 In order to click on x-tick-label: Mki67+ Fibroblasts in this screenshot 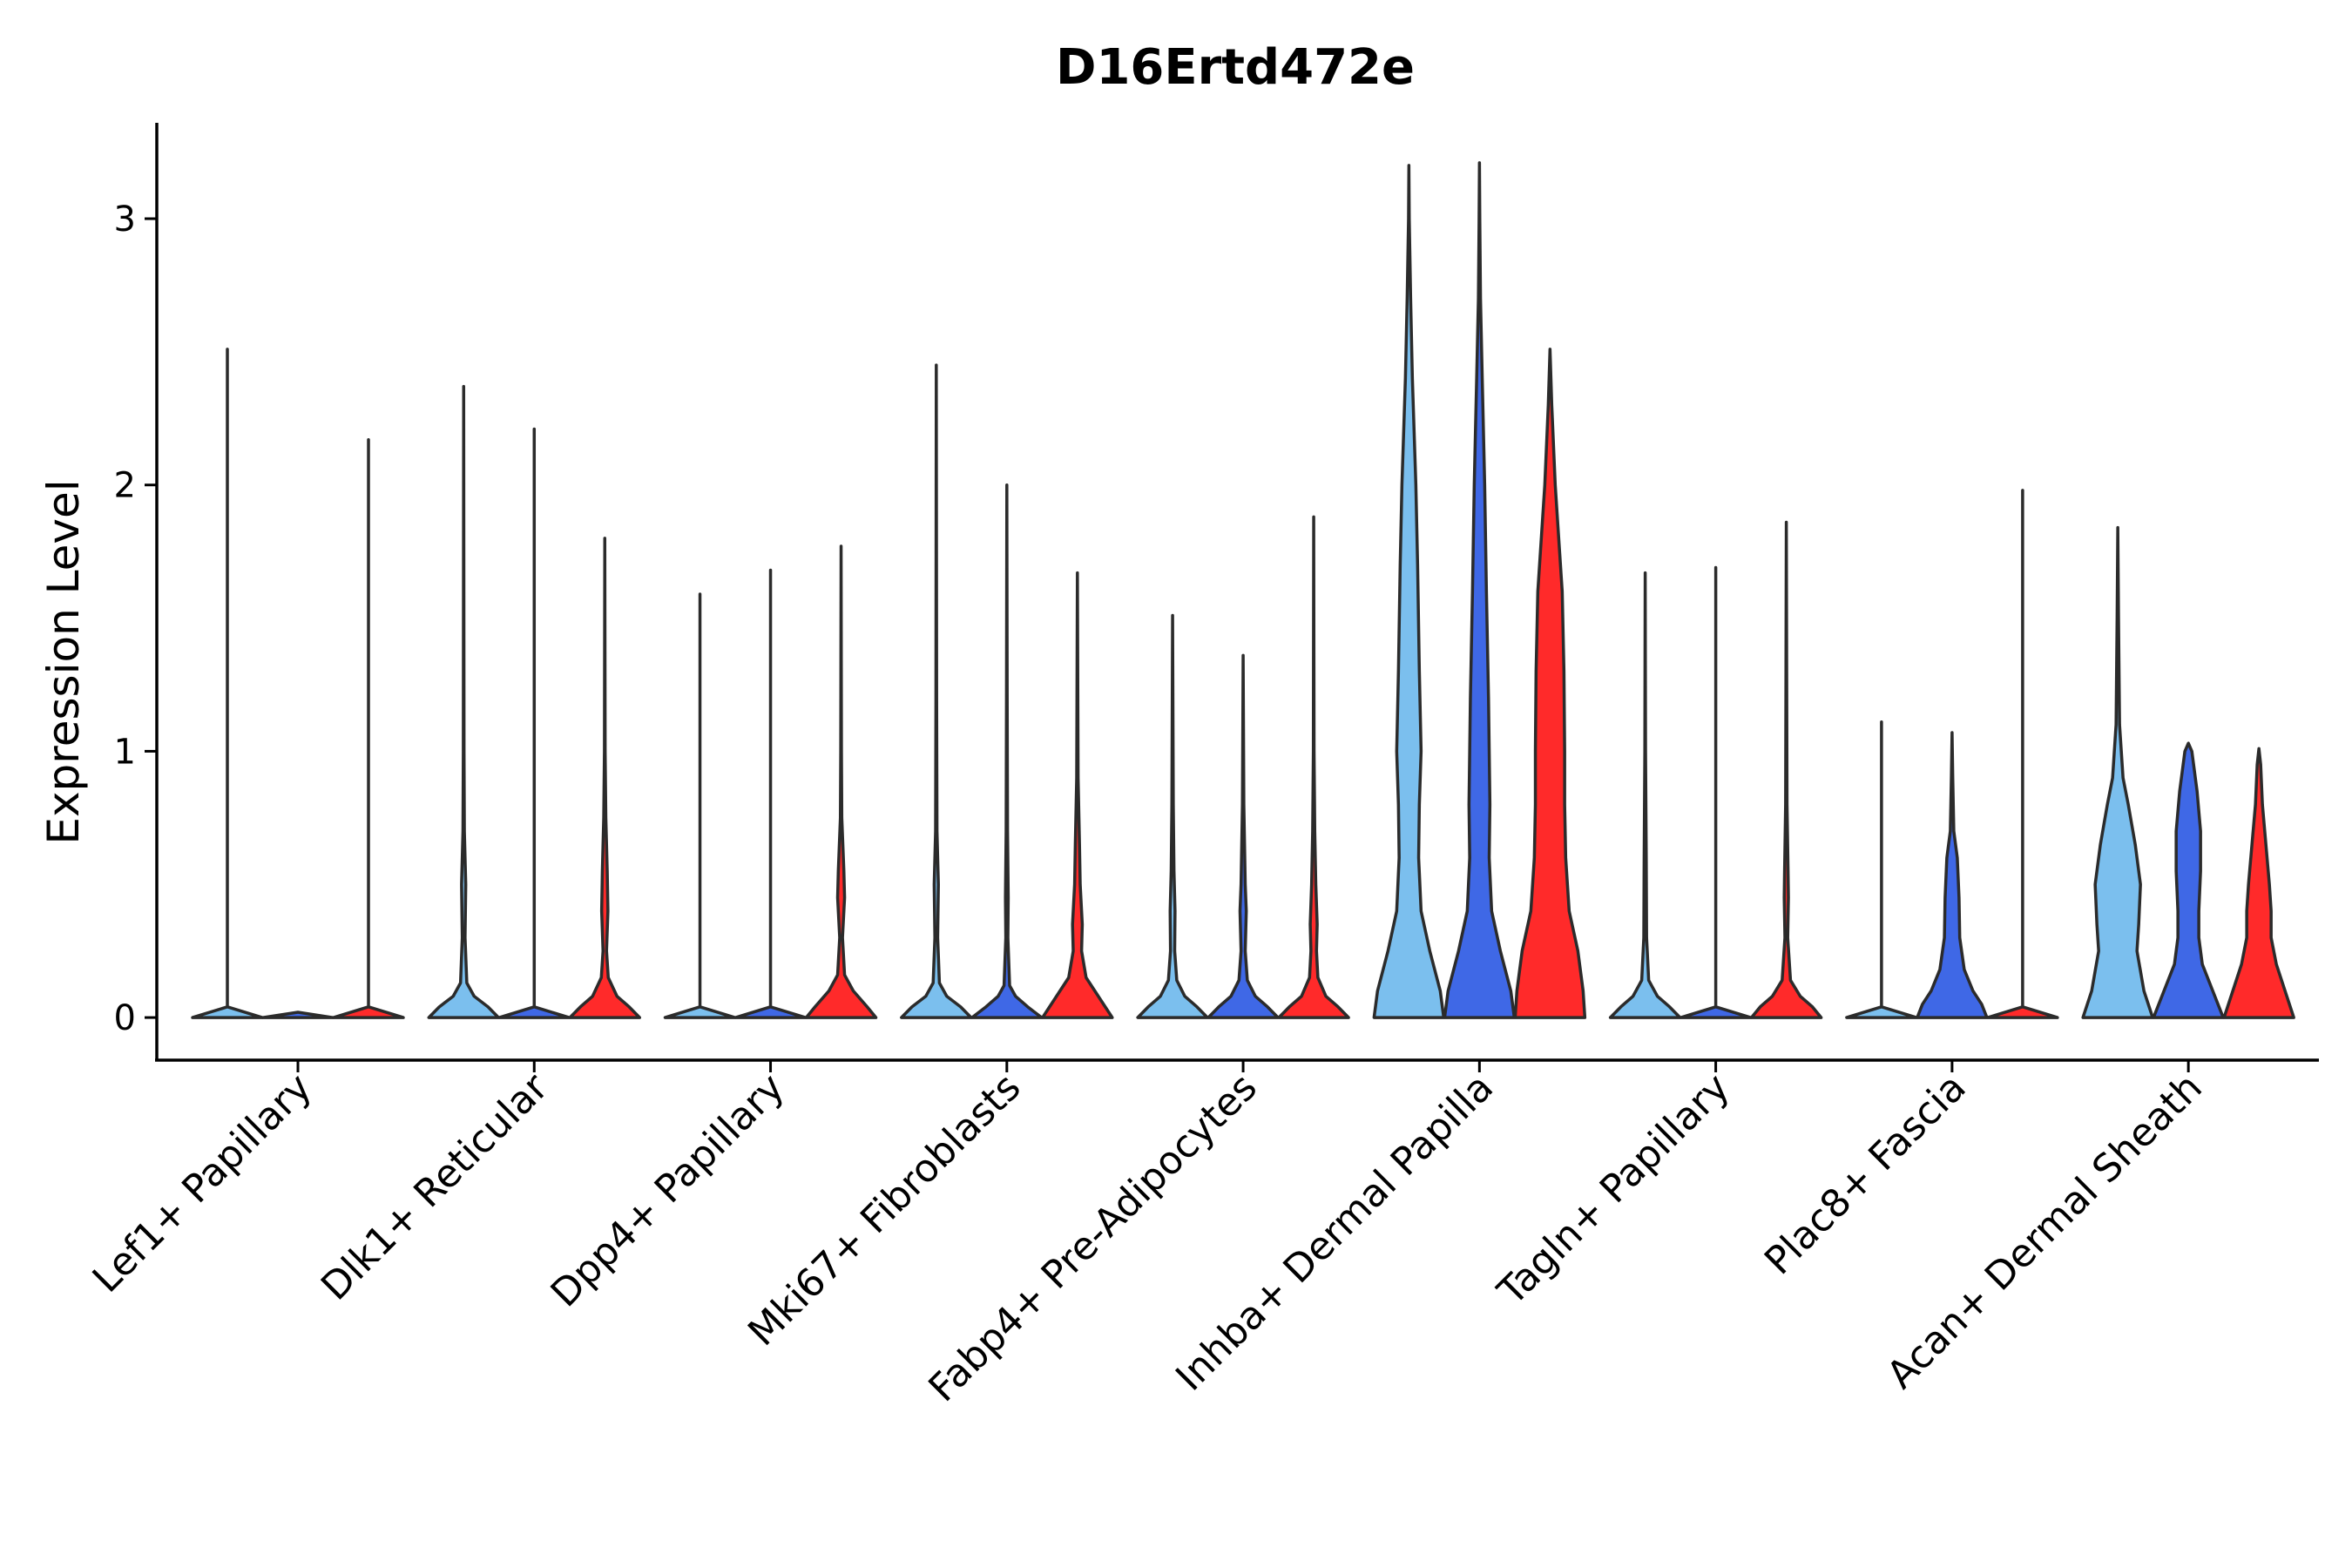, I will do `click(884, 1210)`.